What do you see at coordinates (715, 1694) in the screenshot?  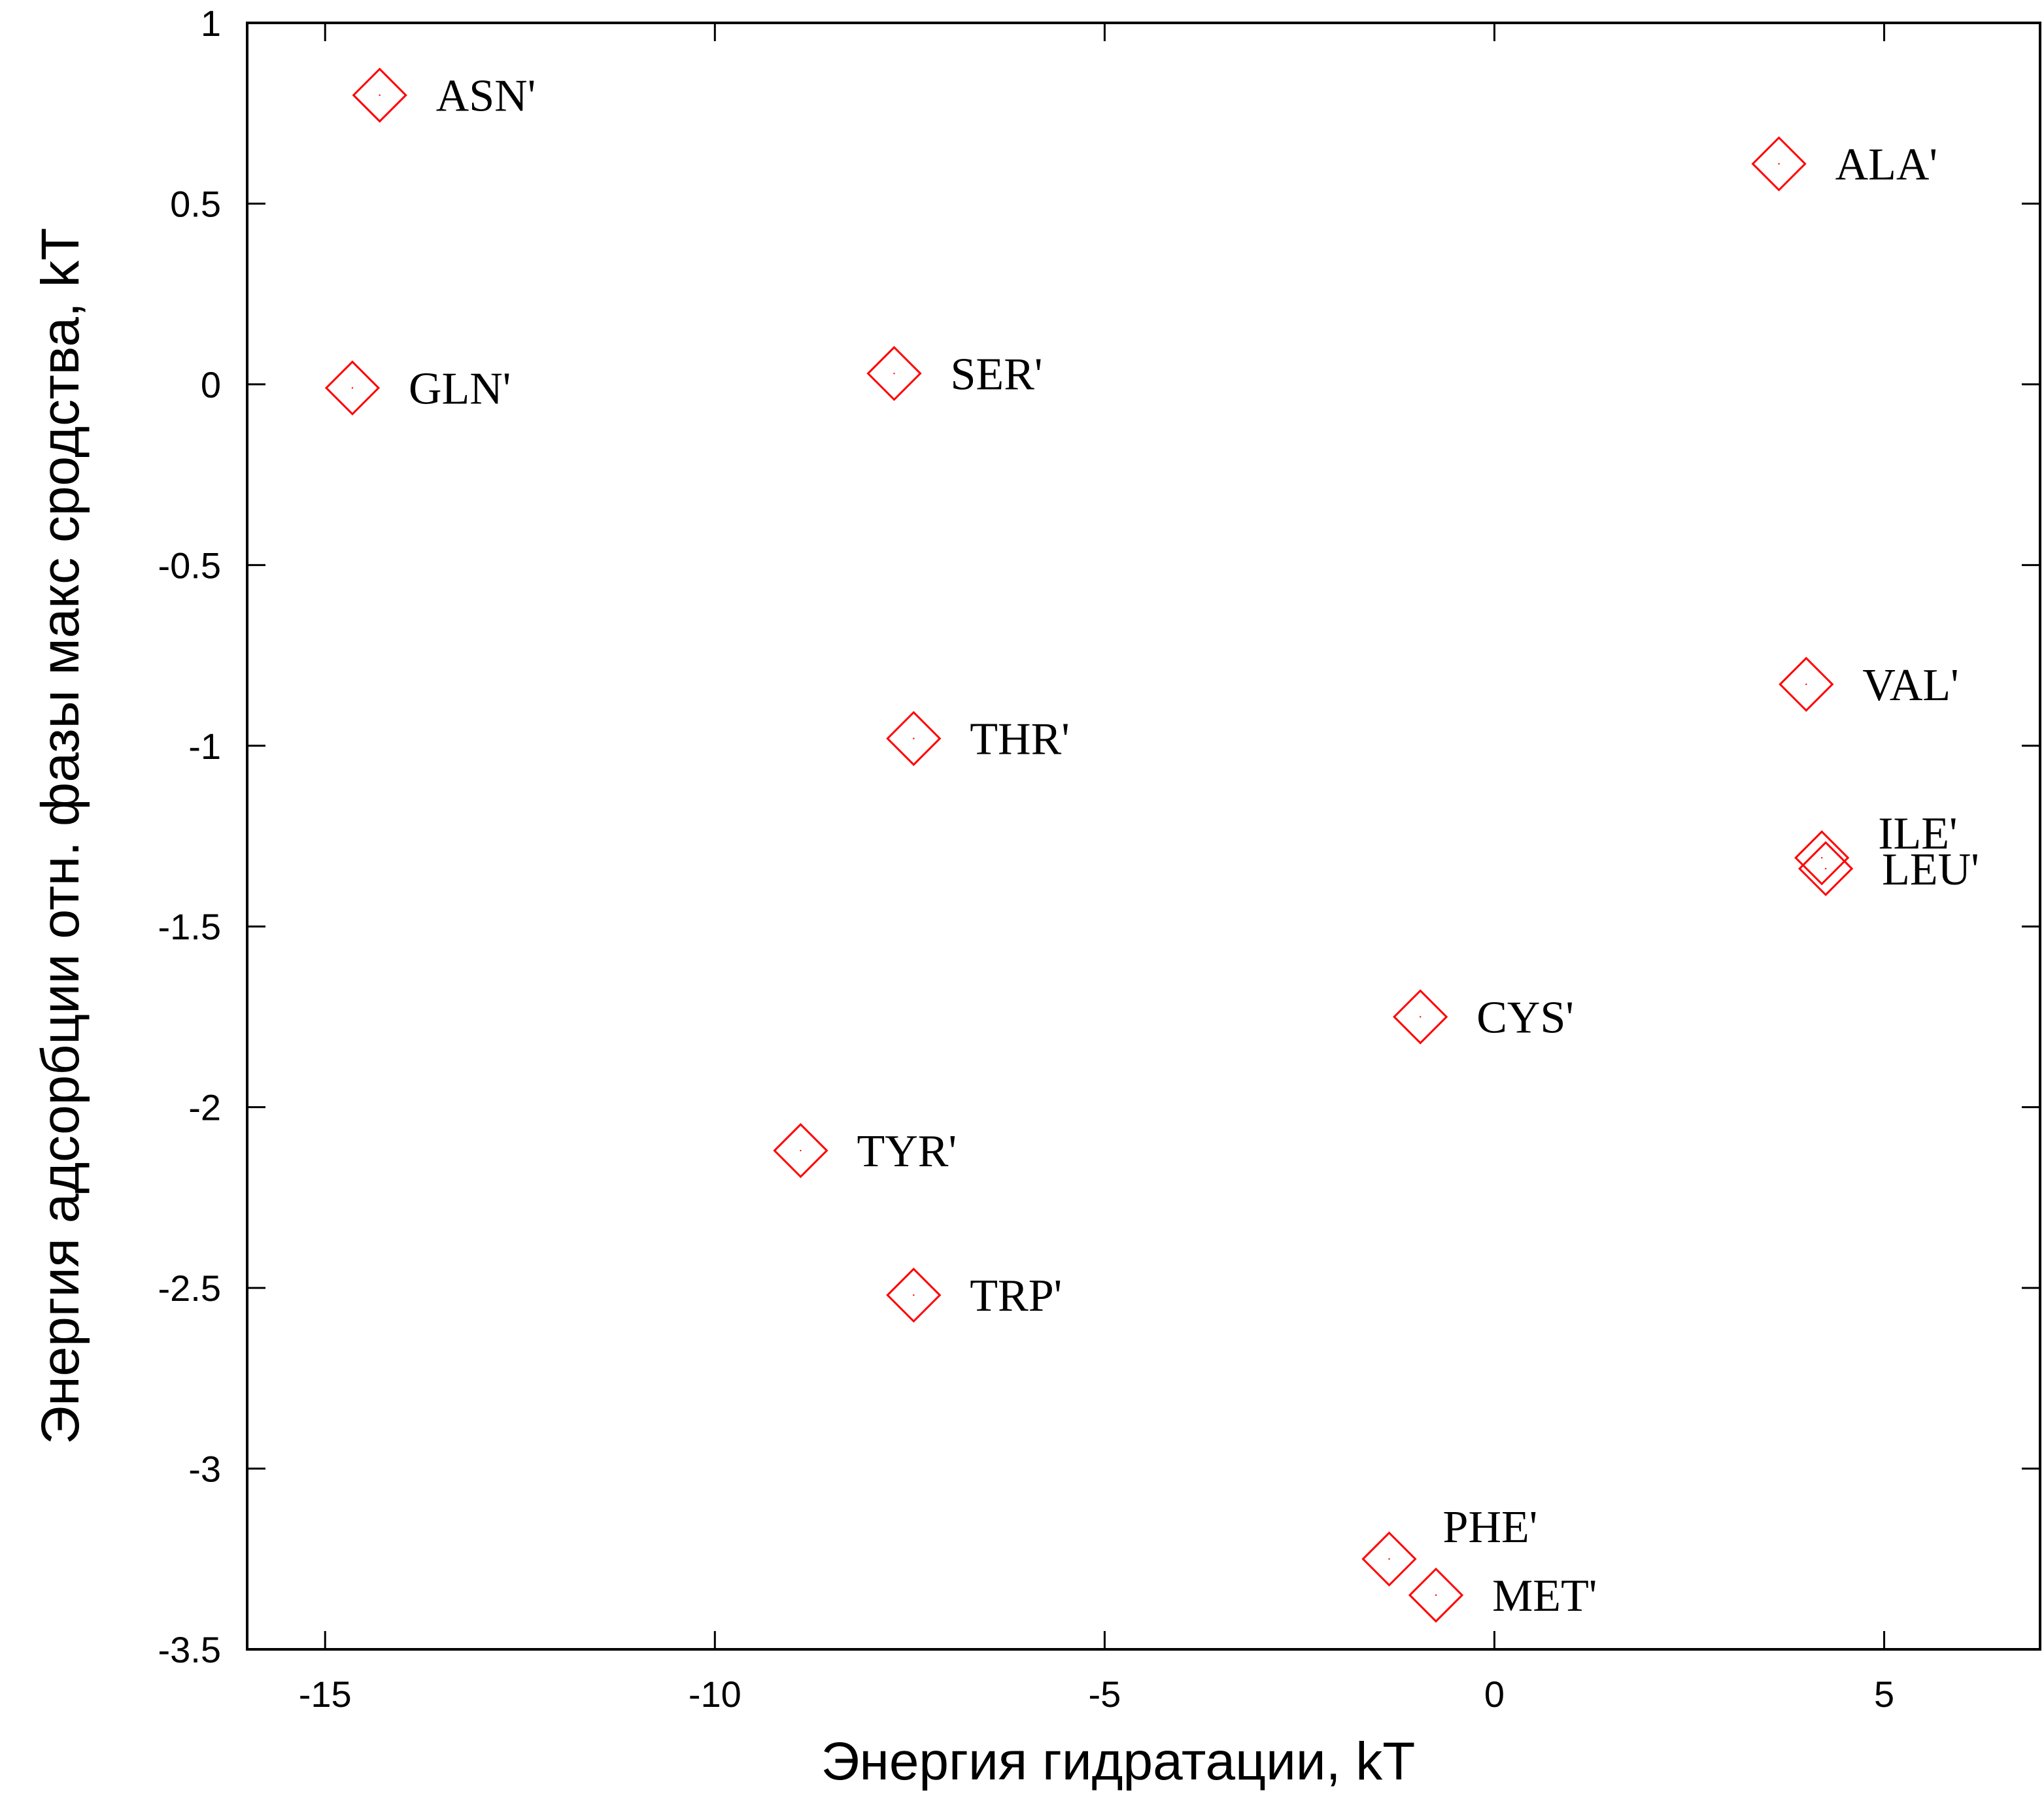 I see `x-tick-label: -10` at bounding box center [715, 1694].